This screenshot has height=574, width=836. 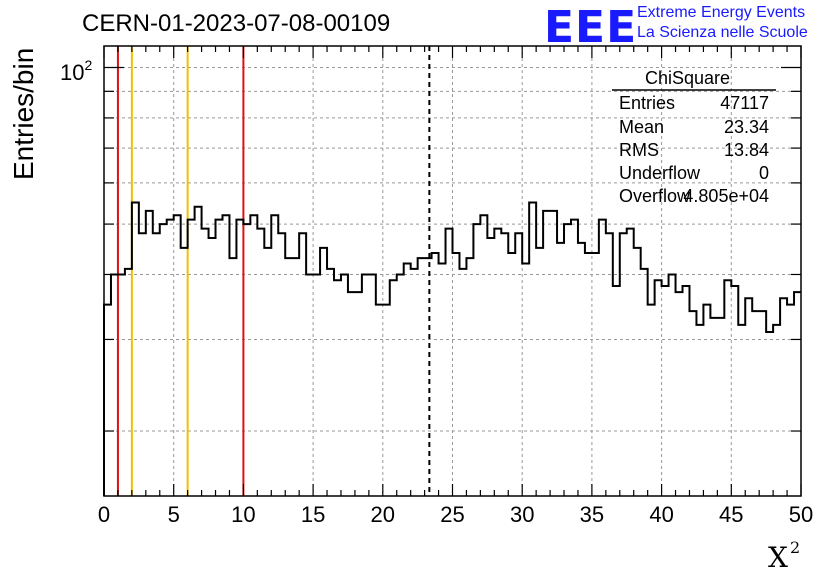 What do you see at coordinates (23, 113) in the screenshot?
I see `y-axis-label: Entries/bin` at bounding box center [23, 113].